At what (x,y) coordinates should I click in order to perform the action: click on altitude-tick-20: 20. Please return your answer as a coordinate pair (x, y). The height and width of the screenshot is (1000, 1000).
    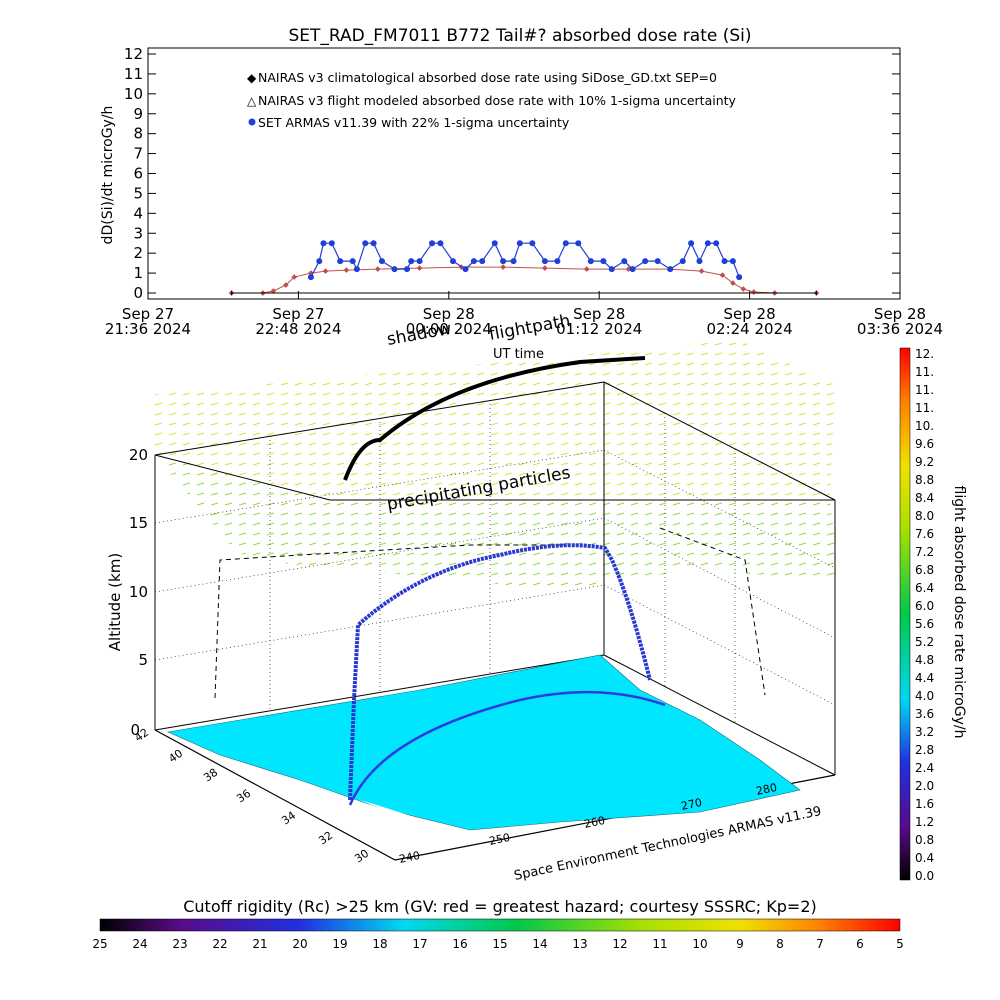
    Looking at the image, I should click on (138, 455).